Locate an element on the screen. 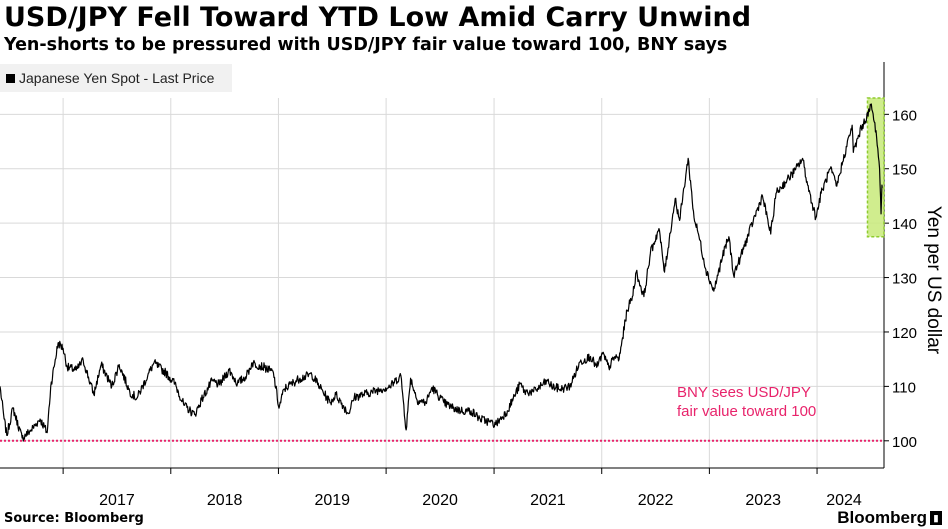  x-tick-label: 2020 is located at coordinates (440, 500).